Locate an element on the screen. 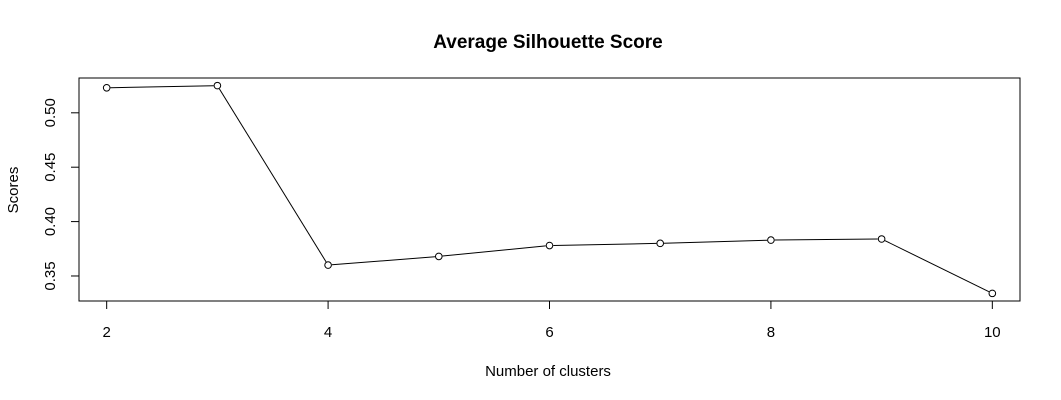  y-tick-label: 0.35 is located at coordinates (50, 275).